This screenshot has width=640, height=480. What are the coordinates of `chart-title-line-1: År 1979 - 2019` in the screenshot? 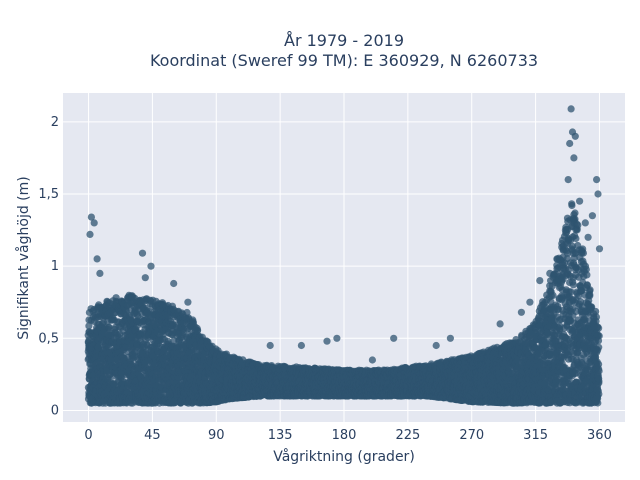 It's located at (344, 40).